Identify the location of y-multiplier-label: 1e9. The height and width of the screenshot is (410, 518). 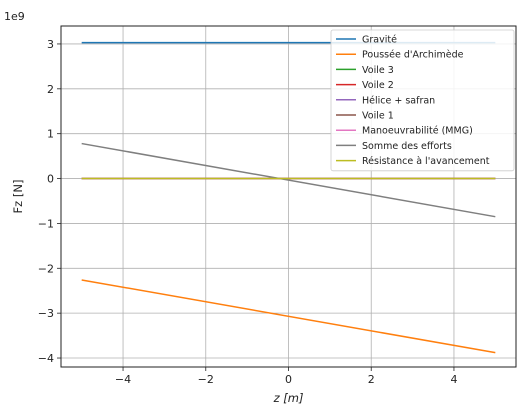
(14, 16).